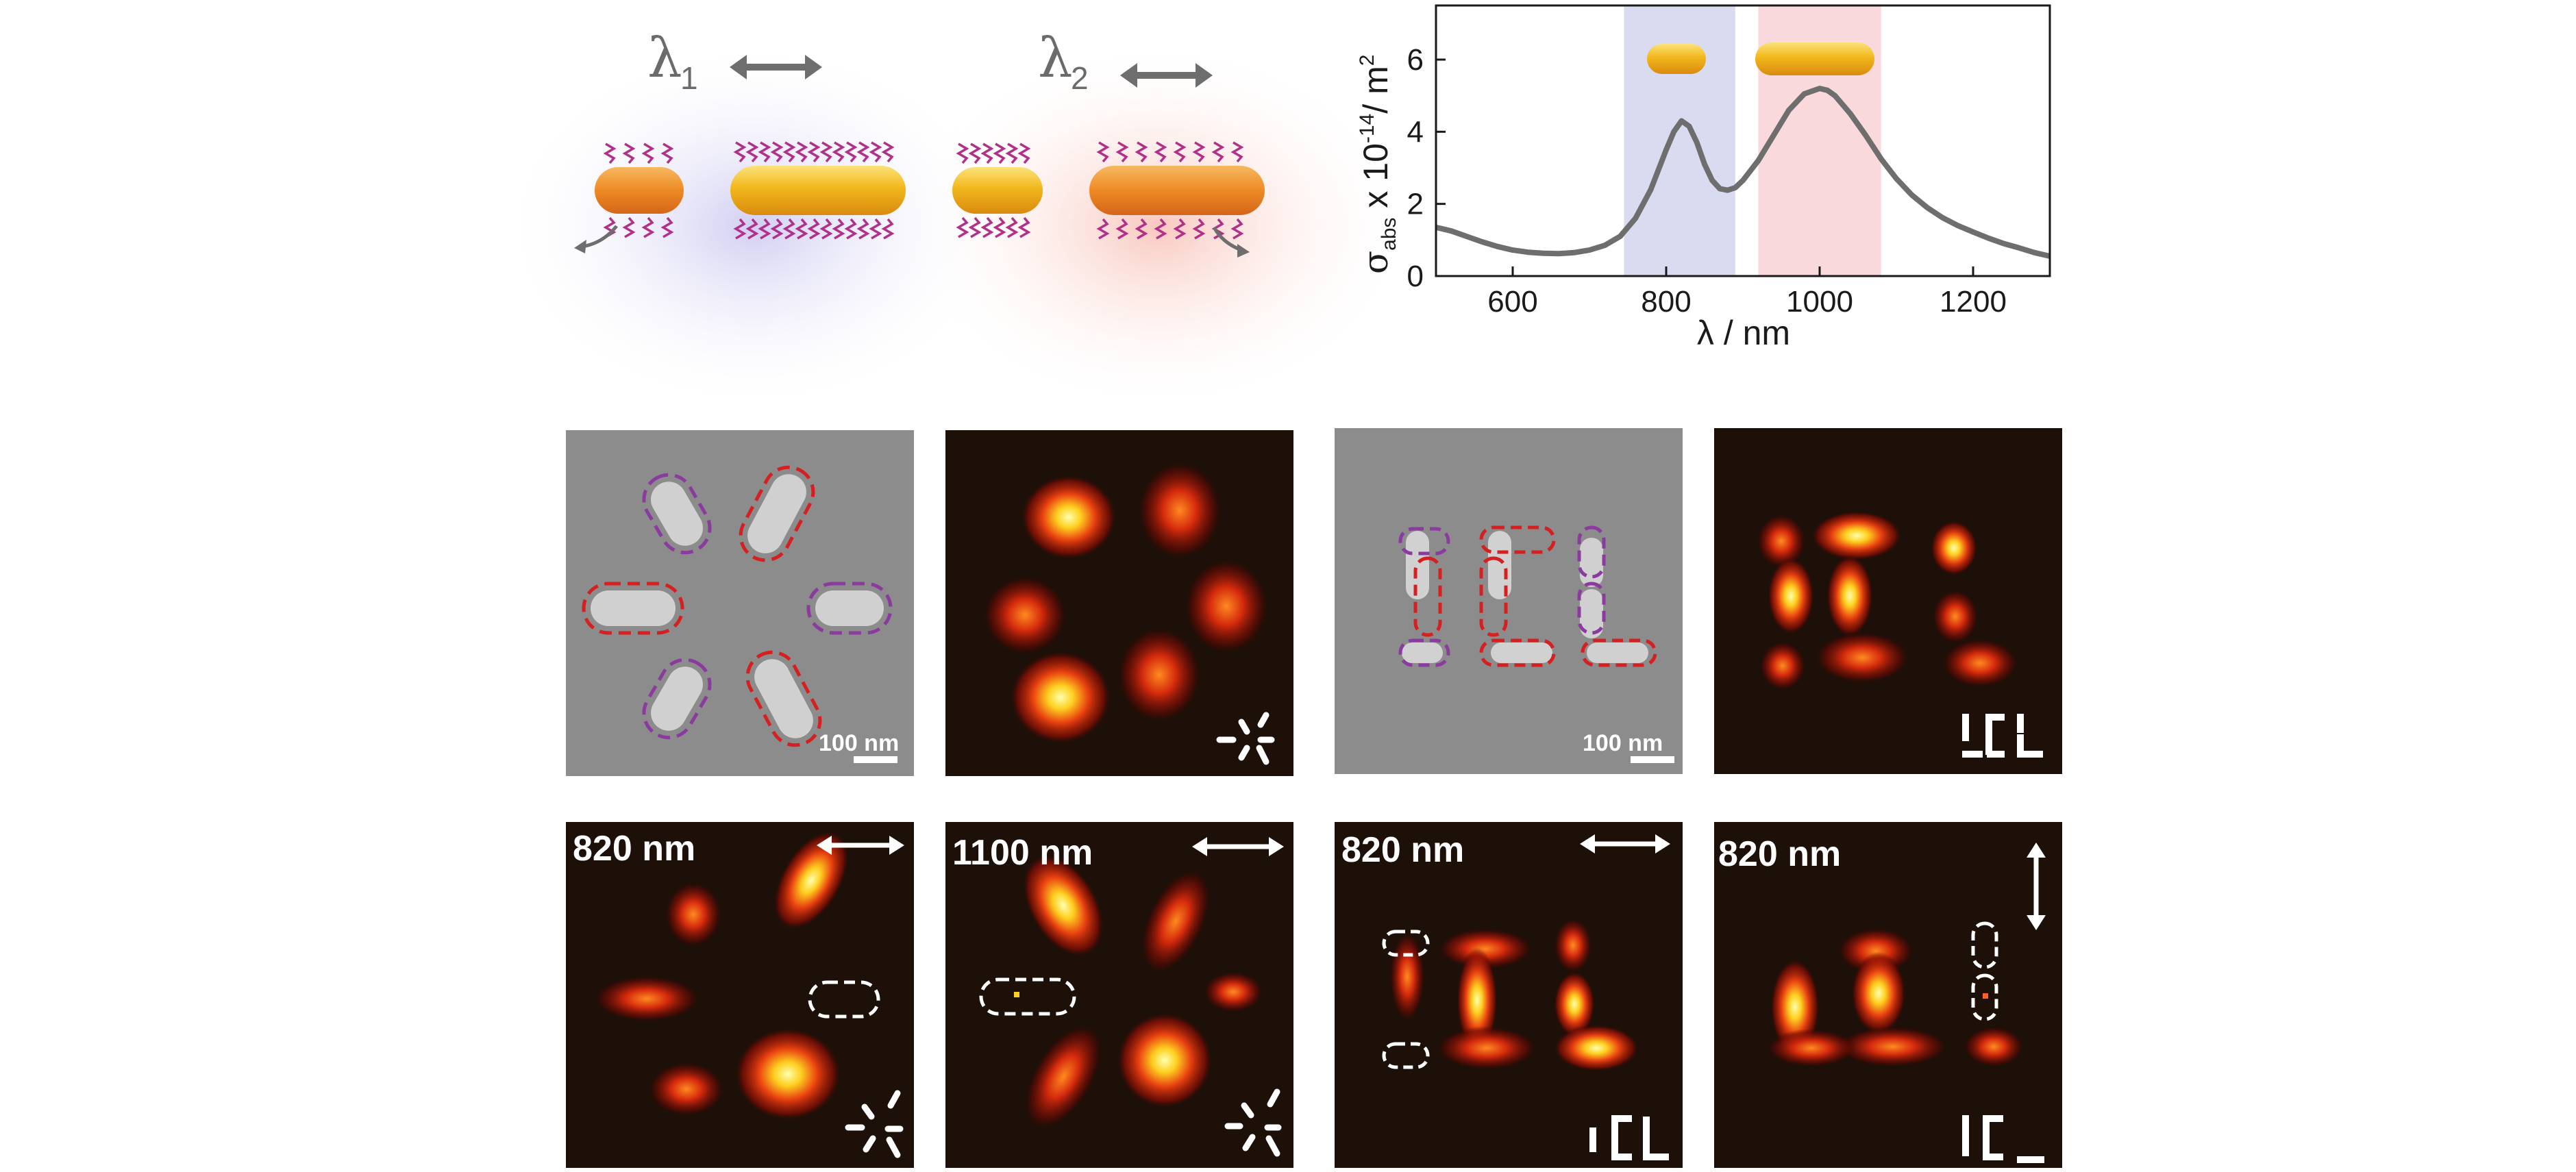 The image size is (2576, 1172). I want to click on heatmap-panel-icl-820-v: 820 nm, so click(1888, 995).